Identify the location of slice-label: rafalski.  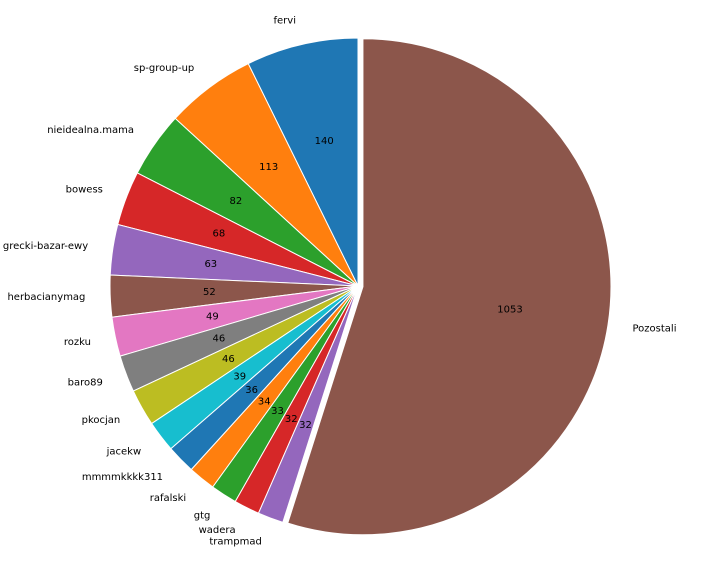
(168, 498).